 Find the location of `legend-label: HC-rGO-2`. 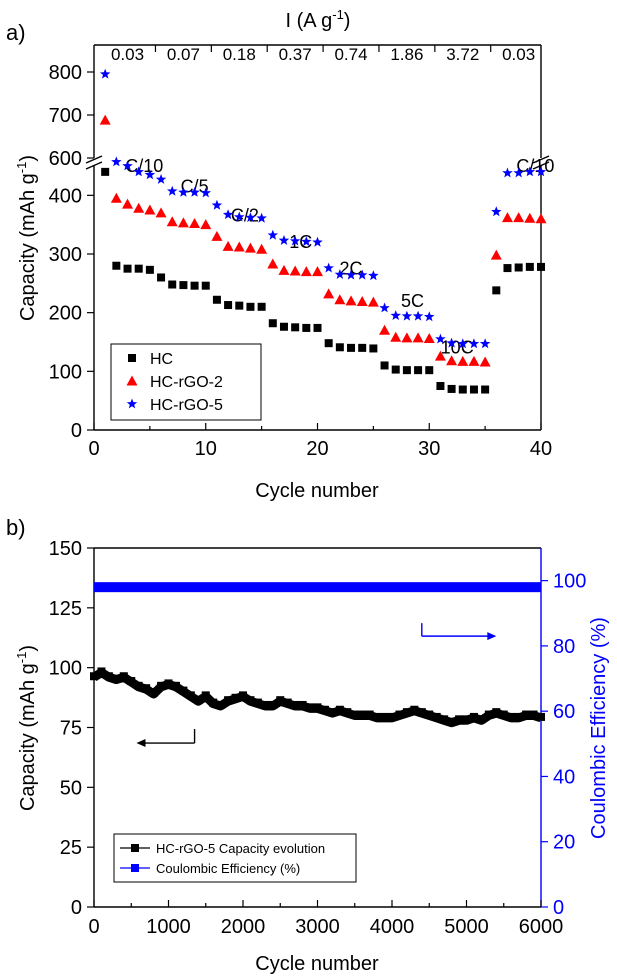

legend-label: HC-rGO-2 is located at coordinates (186, 382).